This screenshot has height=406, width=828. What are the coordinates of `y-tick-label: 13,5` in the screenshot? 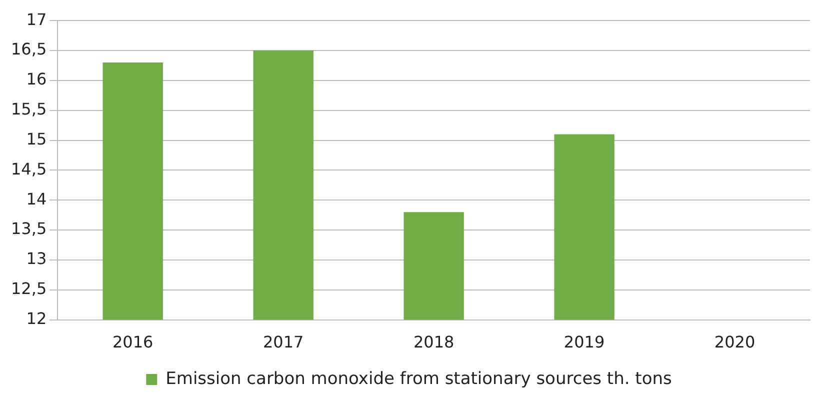 It's located at (29, 228).